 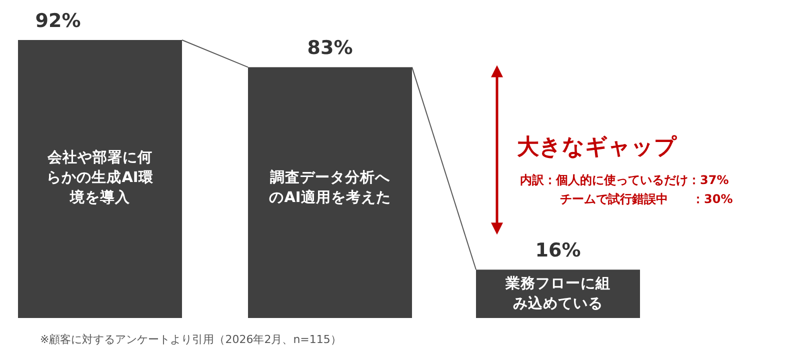 What do you see at coordinates (624, 180) in the screenshot?
I see `annotation: 内訳：個人的に使っているだけ：37%` at bounding box center [624, 180].